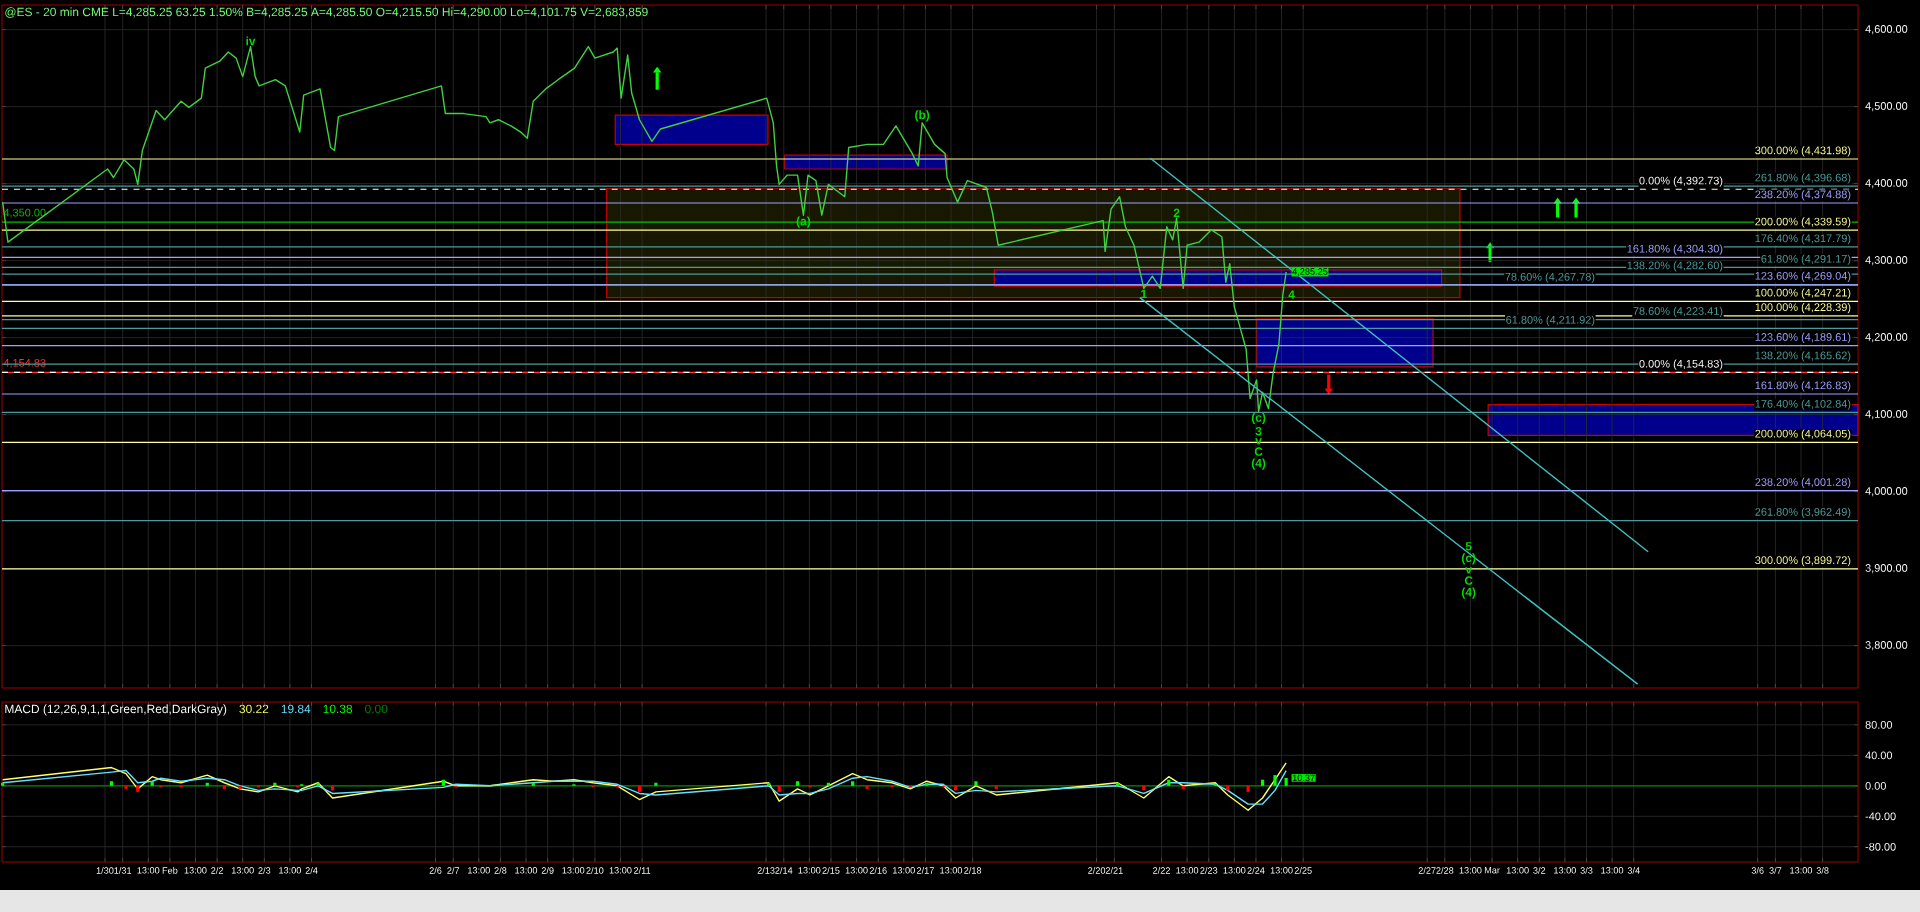 This screenshot has height=912, width=1920. What do you see at coordinates (925, 870) in the screenshot?
I see `x-tick-label: 2/17` at bounding box center [925, 870].